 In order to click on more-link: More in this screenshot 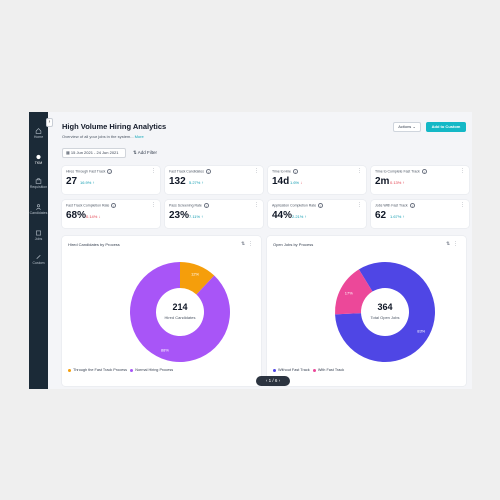, I will do `click(139, 136)`.